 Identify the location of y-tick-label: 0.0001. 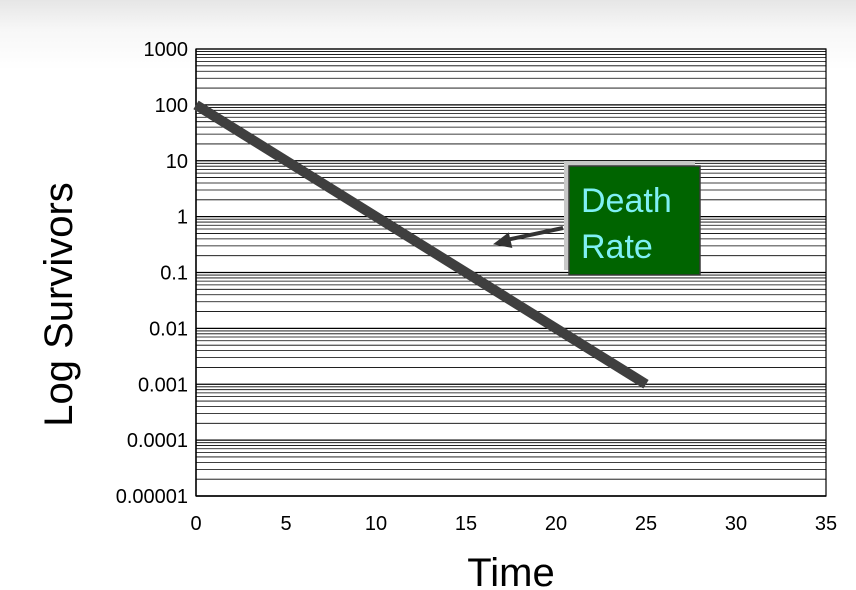
(157, 441).